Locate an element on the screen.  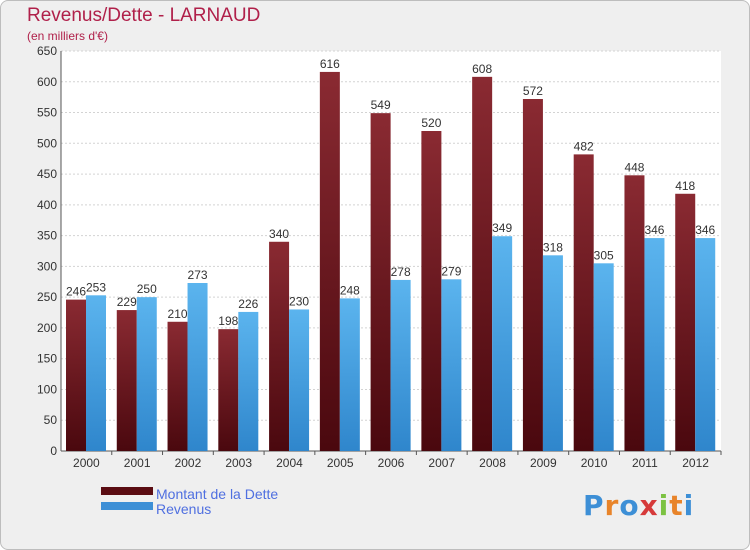
x-tick-label: 2007 is located at coordinates (441, 463).